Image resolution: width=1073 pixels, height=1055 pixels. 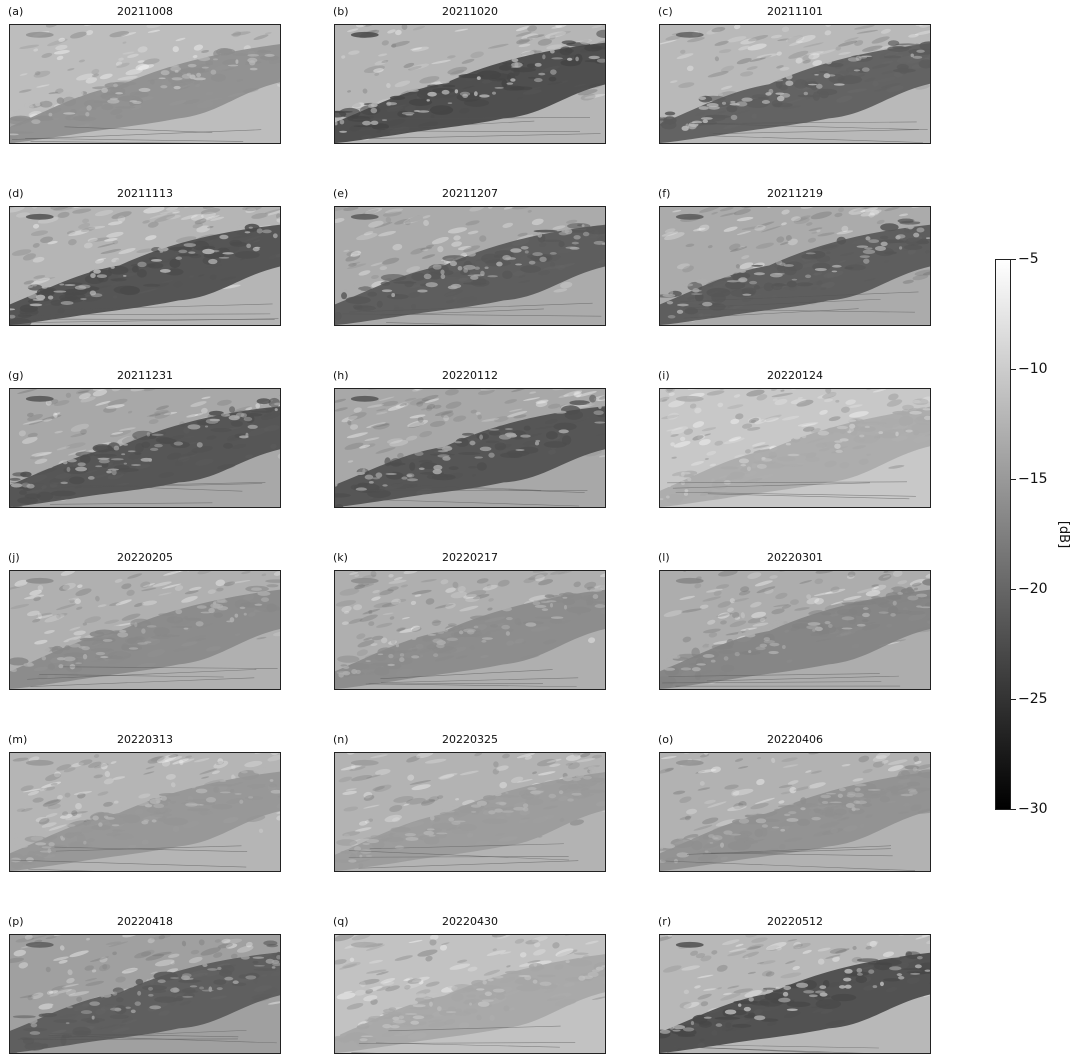 What do you see at coordinates (145, 439) in the screenshot?
I see `sar-panel: (g) 20211231` at bounding box center [145, 439].